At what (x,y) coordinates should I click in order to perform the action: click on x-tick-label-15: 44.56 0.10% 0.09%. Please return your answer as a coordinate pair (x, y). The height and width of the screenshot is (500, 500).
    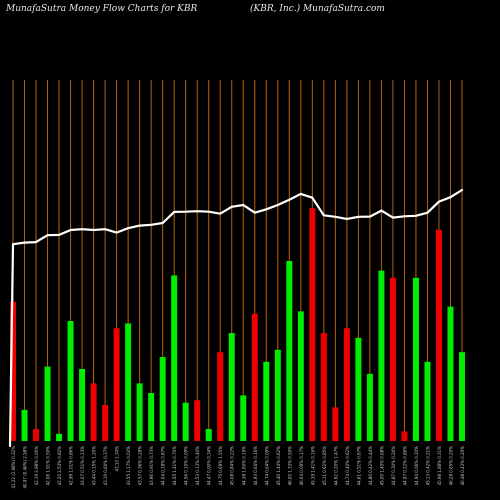
    Looking at the image, I should click on (186, 466).